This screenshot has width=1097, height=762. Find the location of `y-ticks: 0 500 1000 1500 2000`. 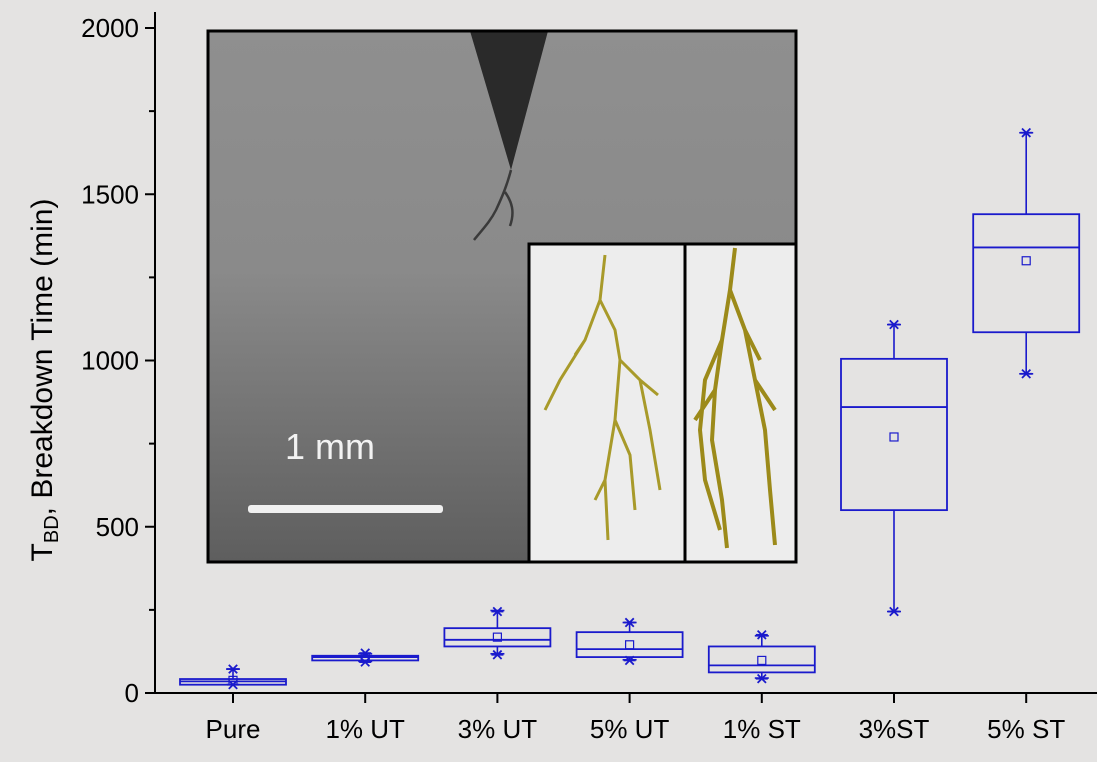

y-ticks: 0 500 1000 1500 2000 is located at coordinates (118, 360).